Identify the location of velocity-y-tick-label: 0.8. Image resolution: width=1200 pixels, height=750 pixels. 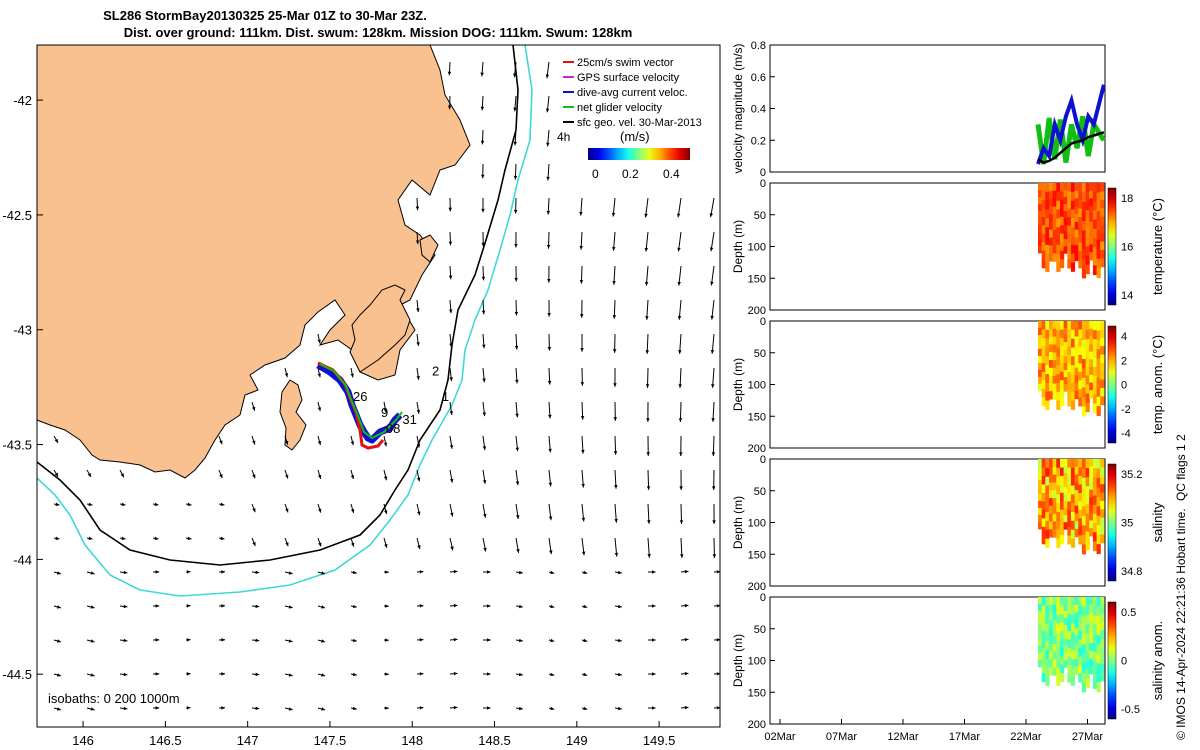
(758, 46).